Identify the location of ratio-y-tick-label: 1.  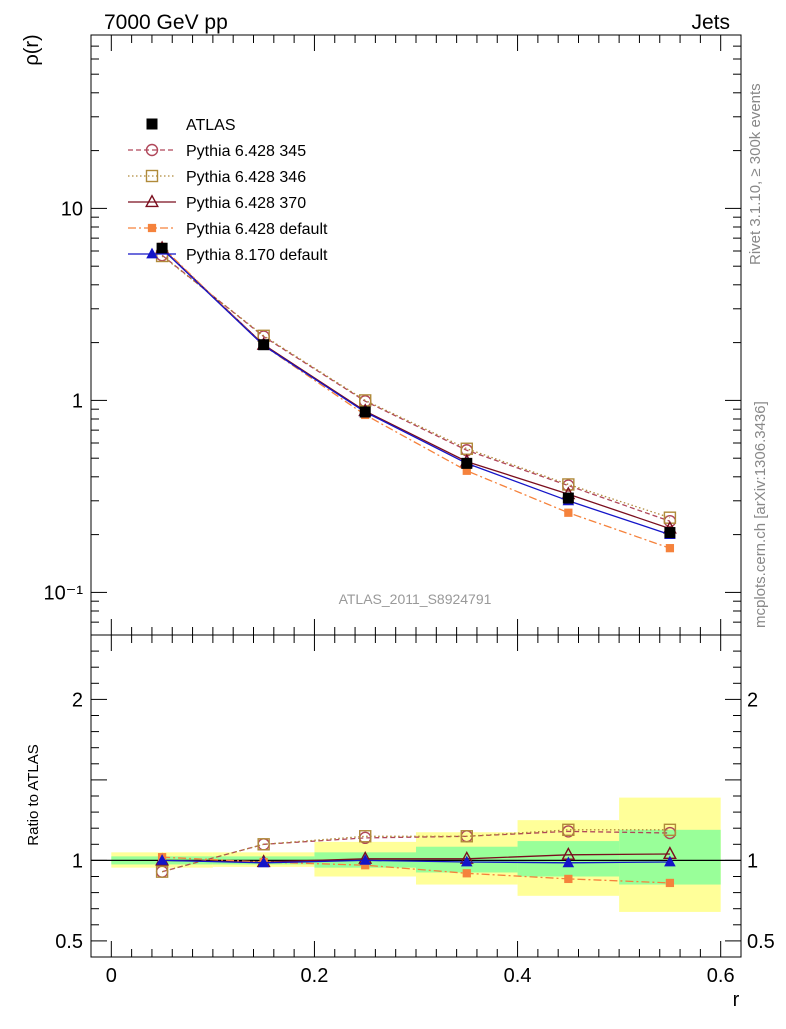
(77, 861).